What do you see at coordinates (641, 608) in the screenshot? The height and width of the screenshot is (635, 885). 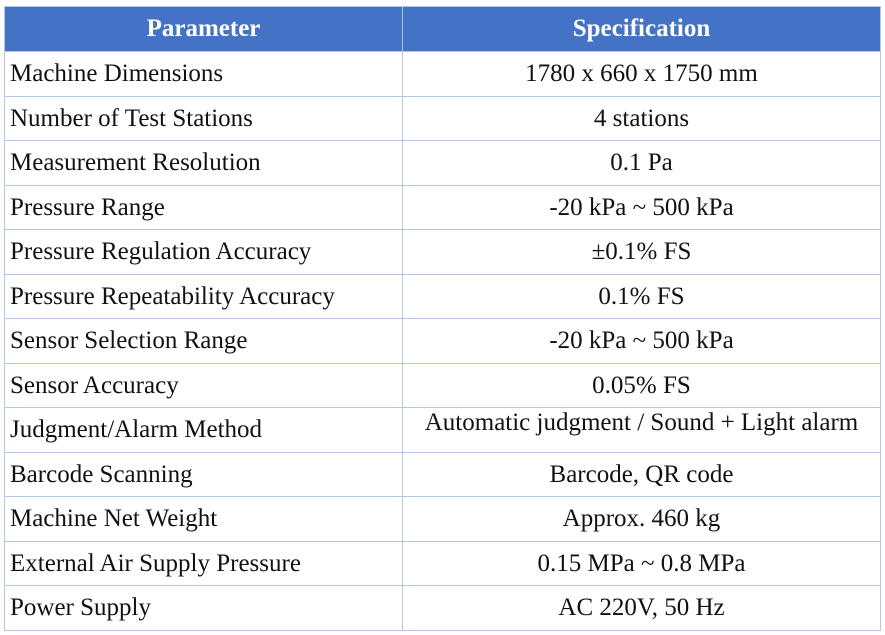 I see `row-specification: AC 220V, 50 Hz` at bounding box center [641, 608].